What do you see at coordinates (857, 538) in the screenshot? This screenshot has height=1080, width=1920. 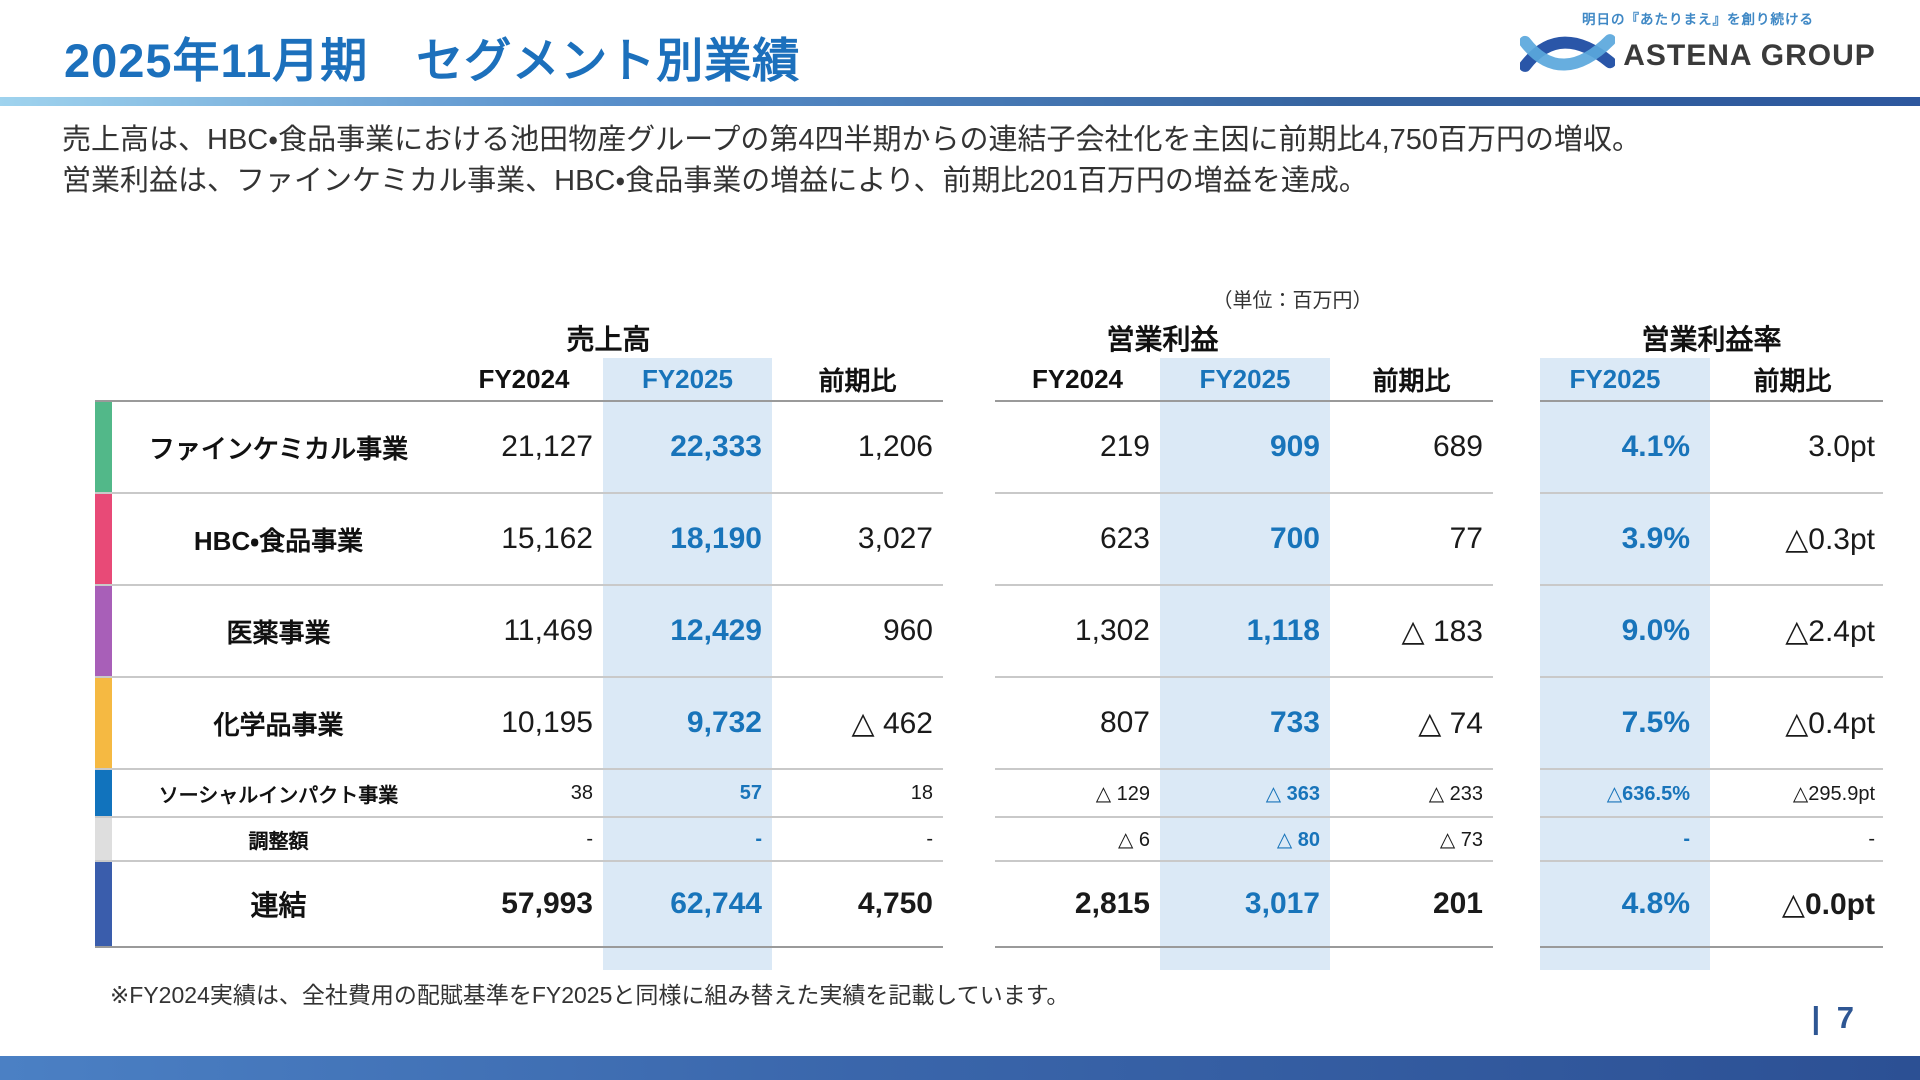 I see `sales-yoy: 3,027` at bounding box center [857, 538].